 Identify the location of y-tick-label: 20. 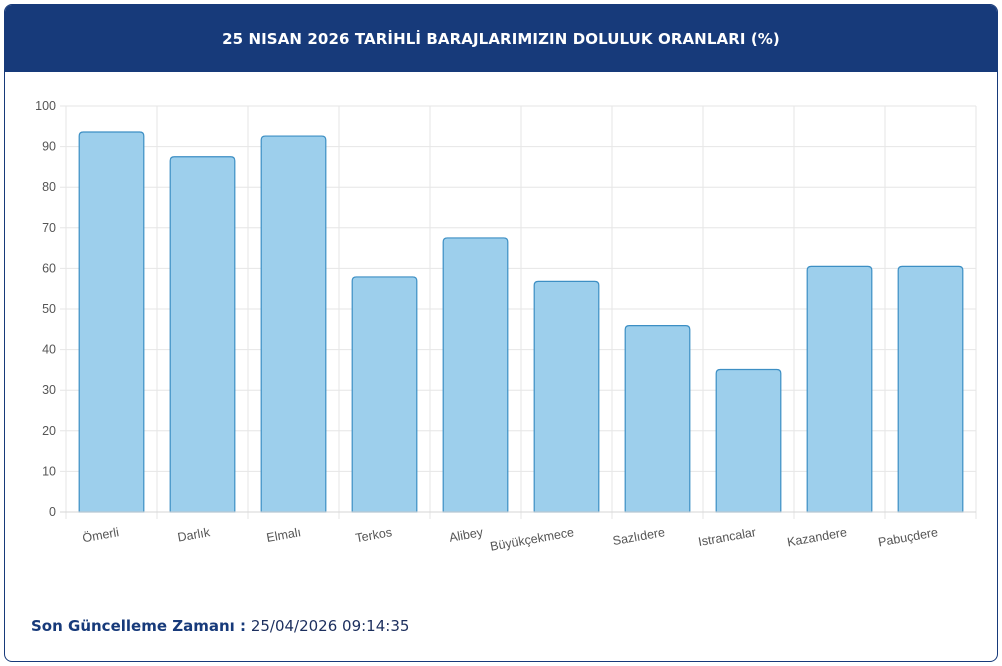
(49, 431).